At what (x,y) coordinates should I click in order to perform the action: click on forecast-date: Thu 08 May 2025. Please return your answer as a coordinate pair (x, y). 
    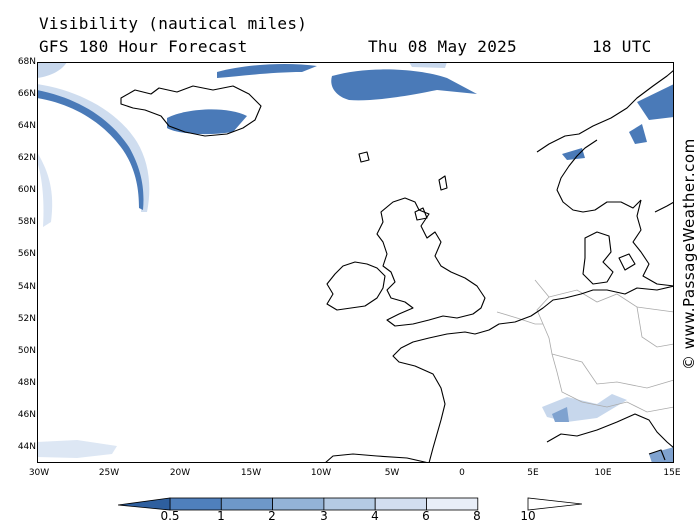
    Looking at the image, I should click on (442, 46).